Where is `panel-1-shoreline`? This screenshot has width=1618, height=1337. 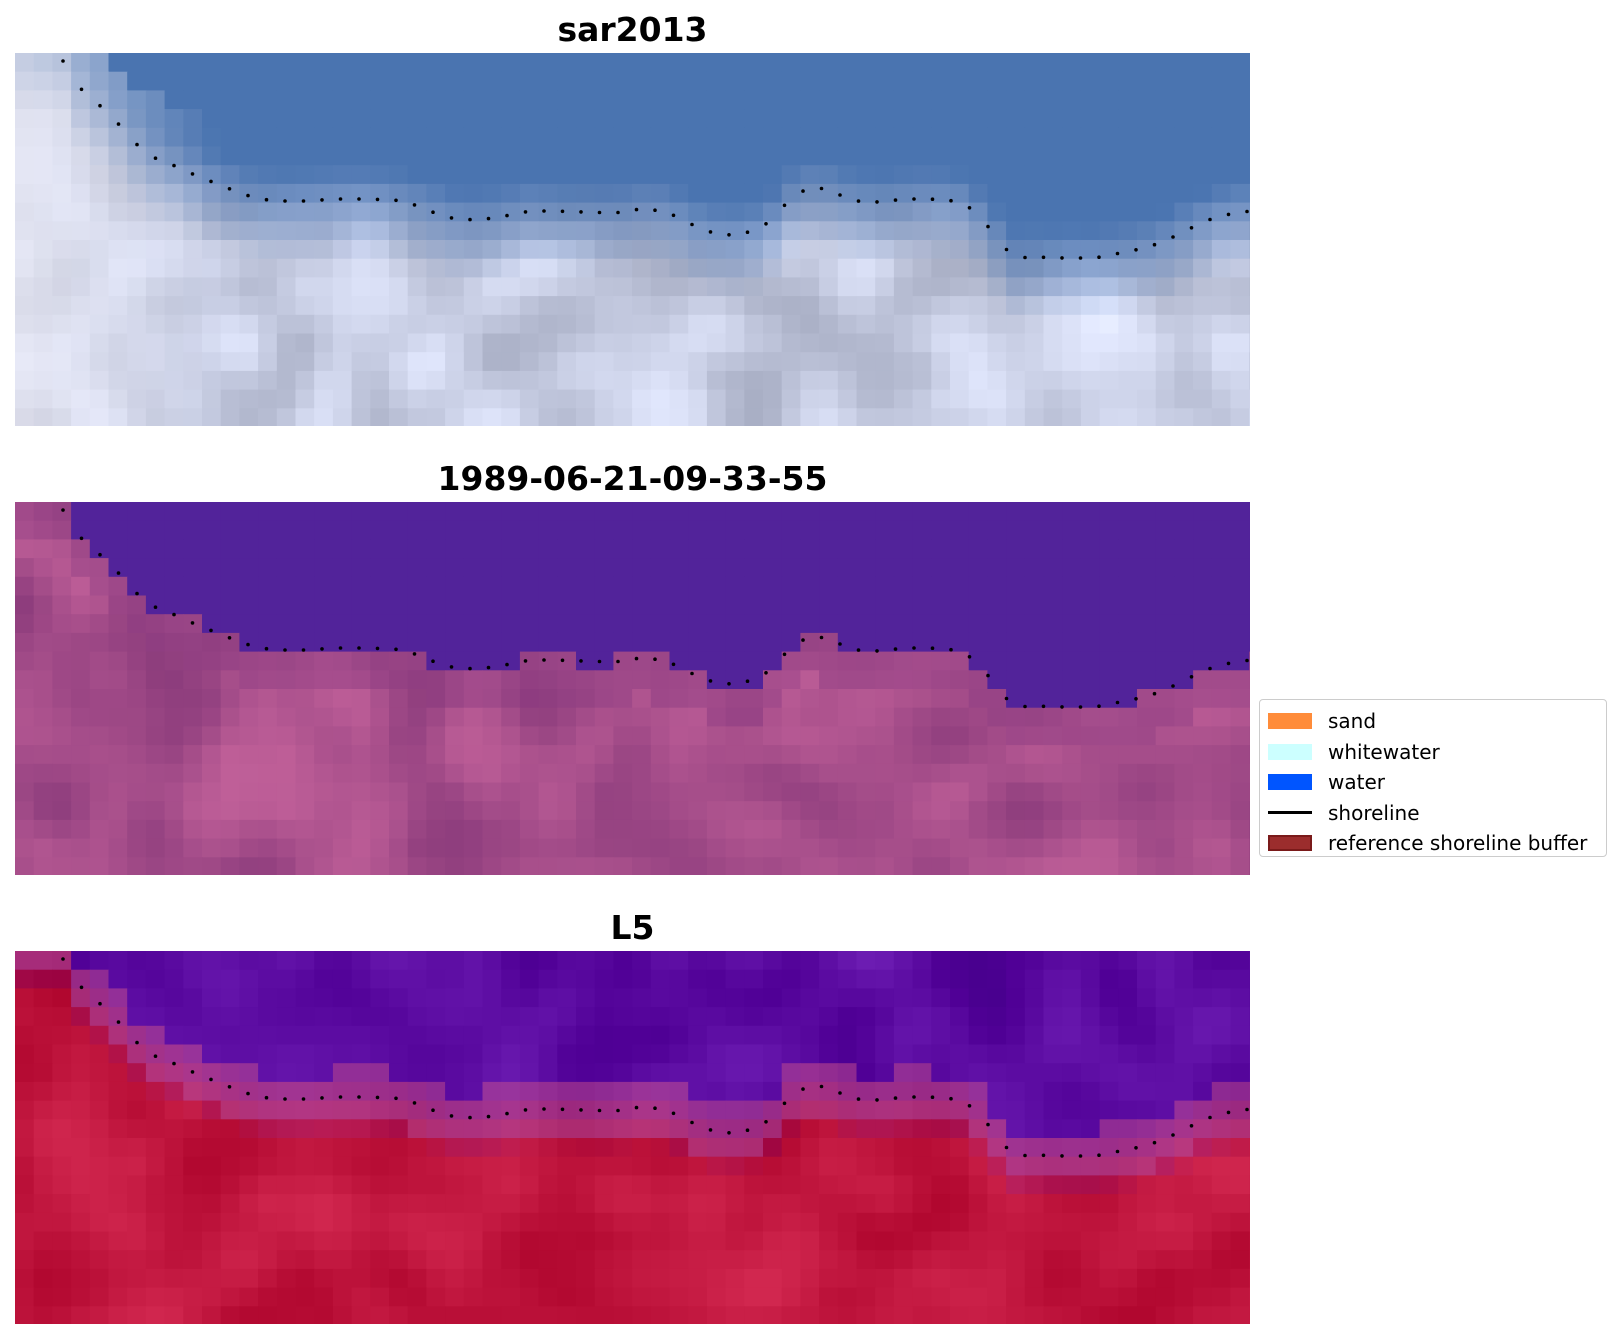 panel-1-shoreline is located at coordinates (655, 159).